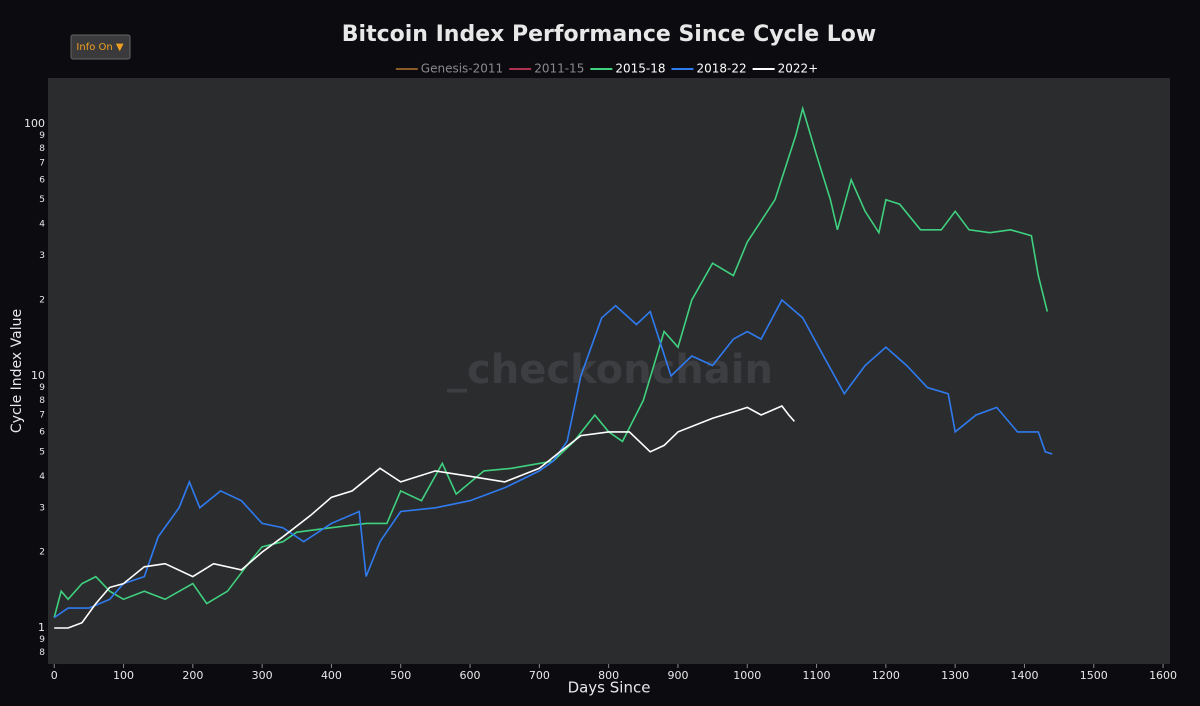  What do you see at coordinates (798, 69) in the screenshot?
I see `legend-label: 2022+` at bounding box center [798, 69].